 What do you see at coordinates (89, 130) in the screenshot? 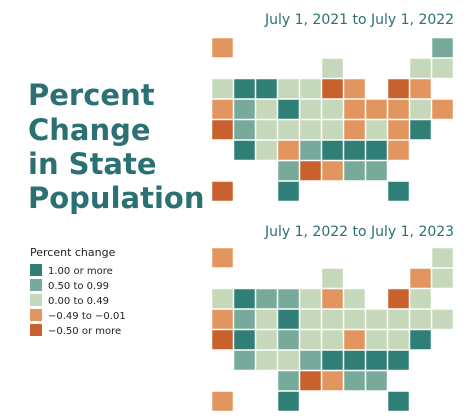
I see `title-line: Change` at bounding box center [89, 130].